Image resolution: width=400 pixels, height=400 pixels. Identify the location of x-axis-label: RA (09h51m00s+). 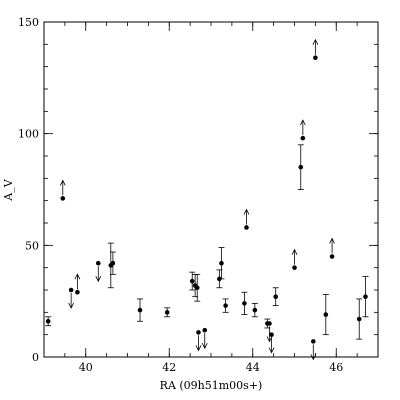
(211, 385).